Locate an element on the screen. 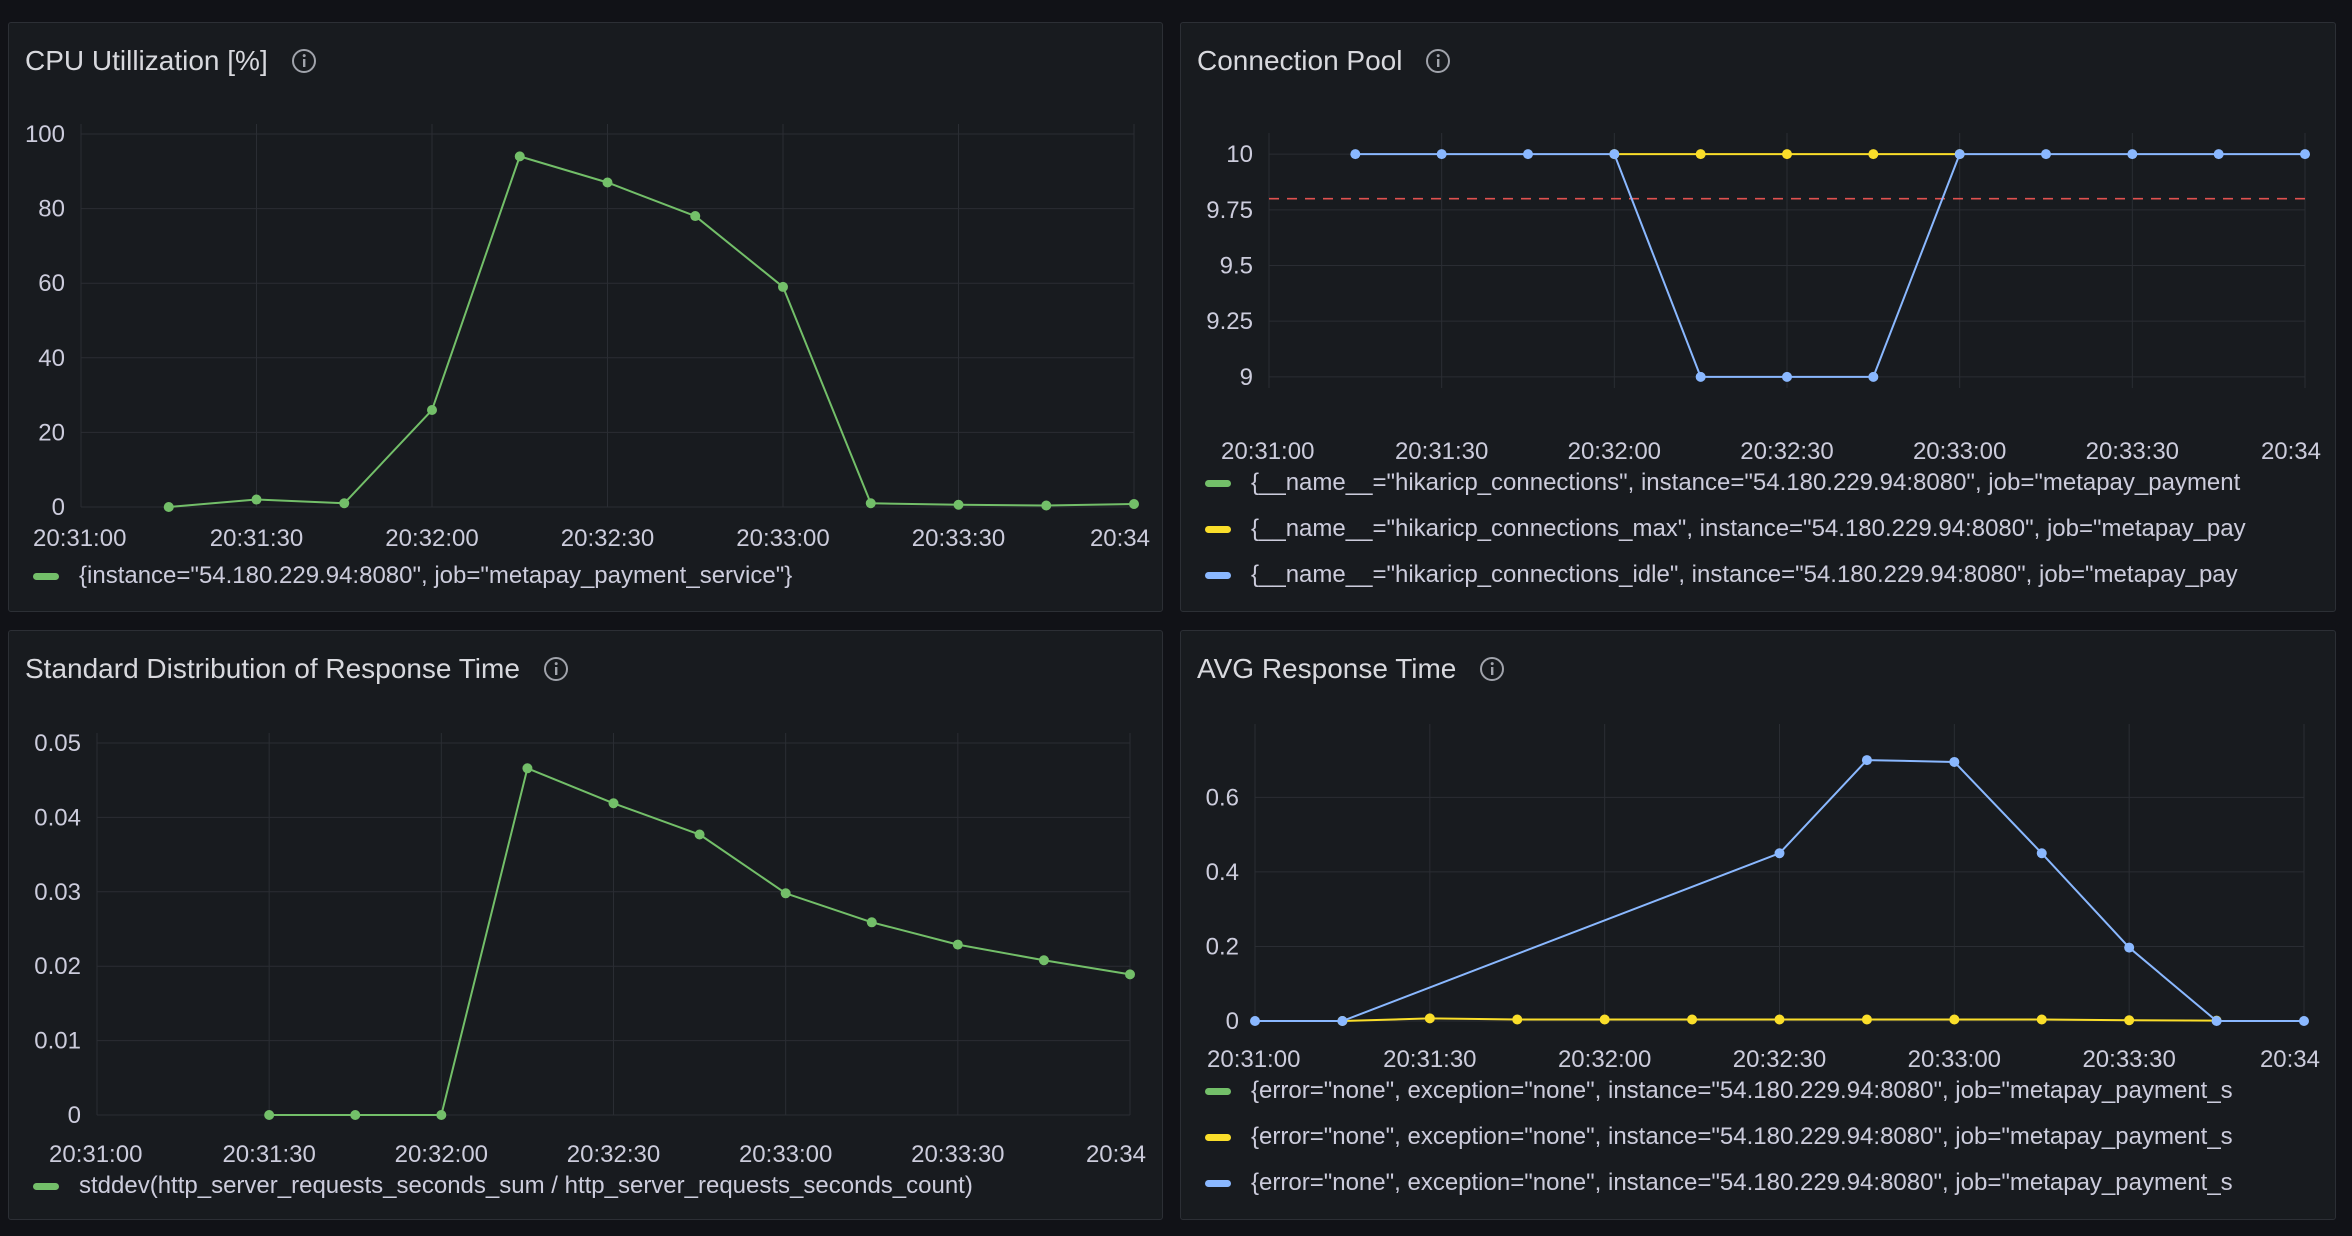  x-tick-label: 20:32:30 is located at coordinates (607, 538).